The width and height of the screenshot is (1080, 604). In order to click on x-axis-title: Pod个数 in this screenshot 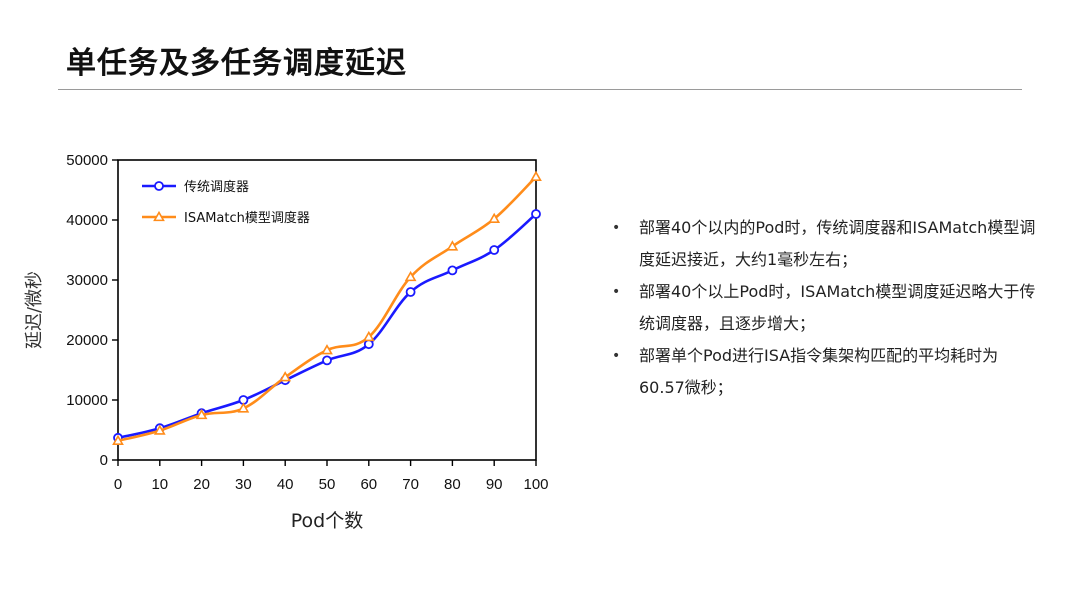, I will do `click(327, 521)`.